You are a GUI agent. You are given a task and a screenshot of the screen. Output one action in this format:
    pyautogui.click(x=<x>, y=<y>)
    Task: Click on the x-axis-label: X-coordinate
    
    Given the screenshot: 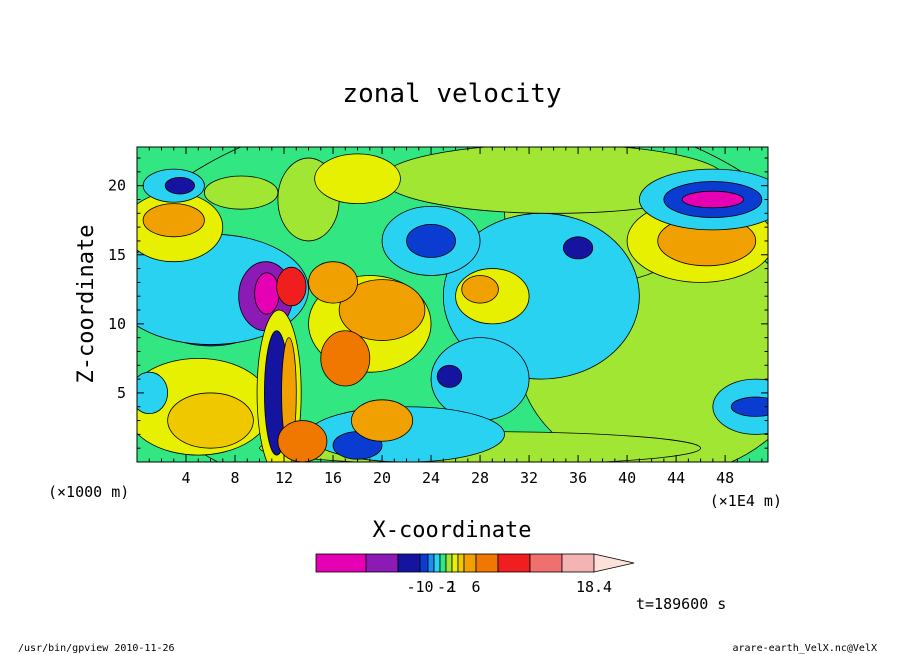 What is the action you would take?
    pyautogui.click(x=452, y=530)
    